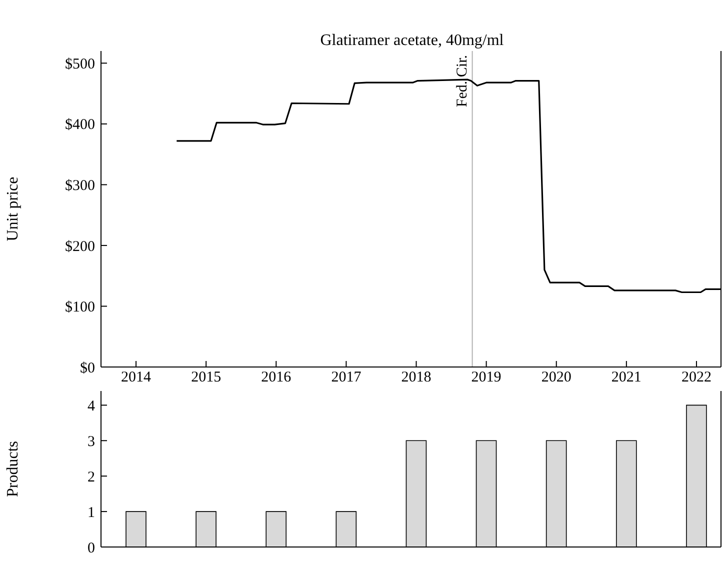  What do you see at coordinates (136, 378) in the screenshot?
I see `x-tick-label: 2014` at bounding box center [136, 378].